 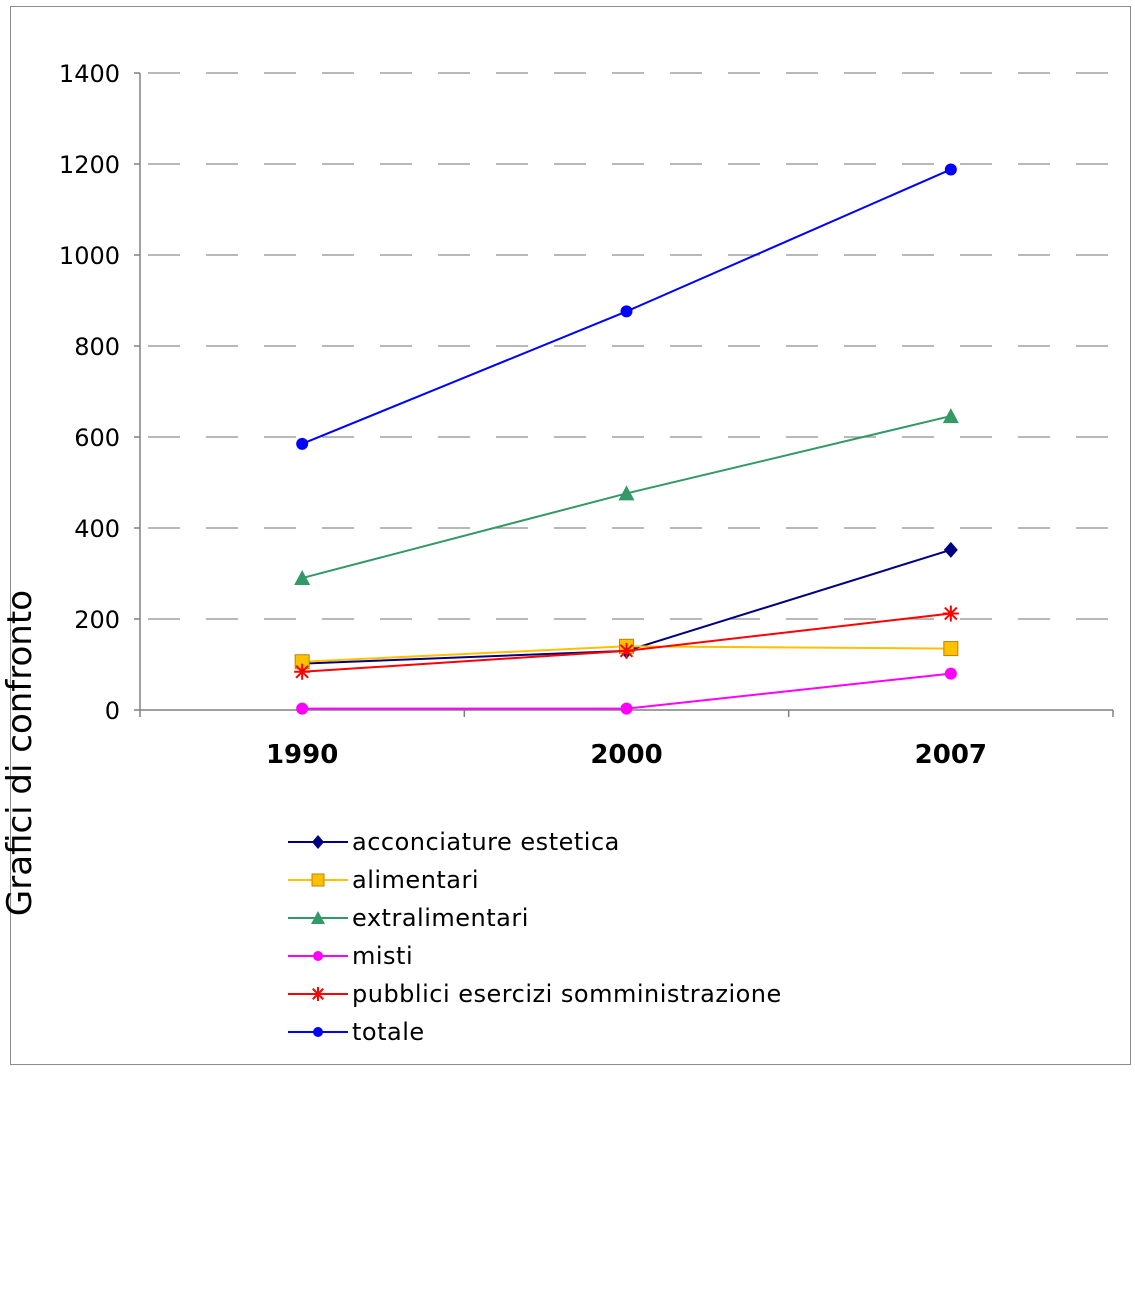 What do you see at coordinates (951, 755) in the screenshot?
I see `x-tick-label: 2007` at bounding box center [951, 755].